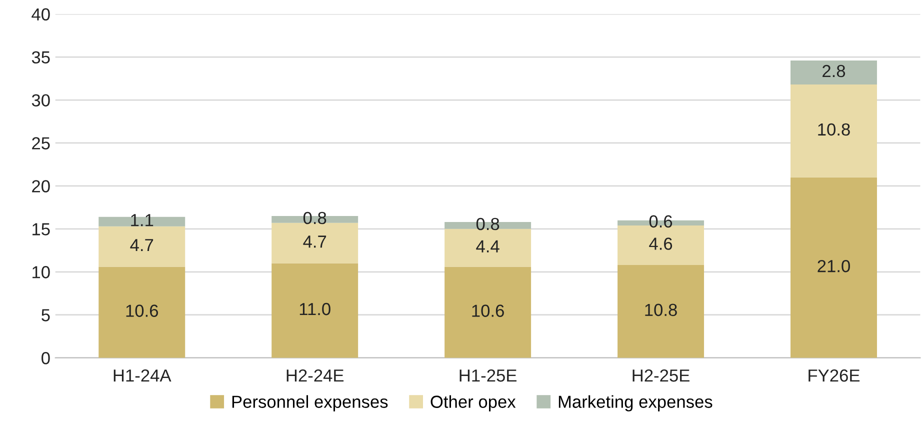  I want to click on data-label: 21.0, so click(834, 266).